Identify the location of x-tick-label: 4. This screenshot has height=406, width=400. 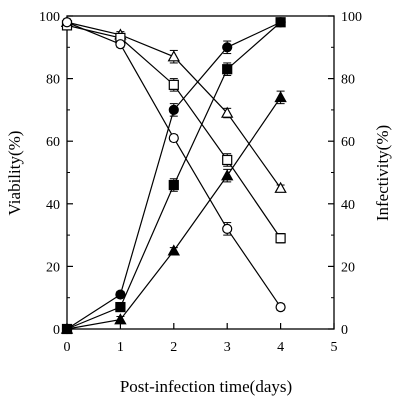
(280, 347).